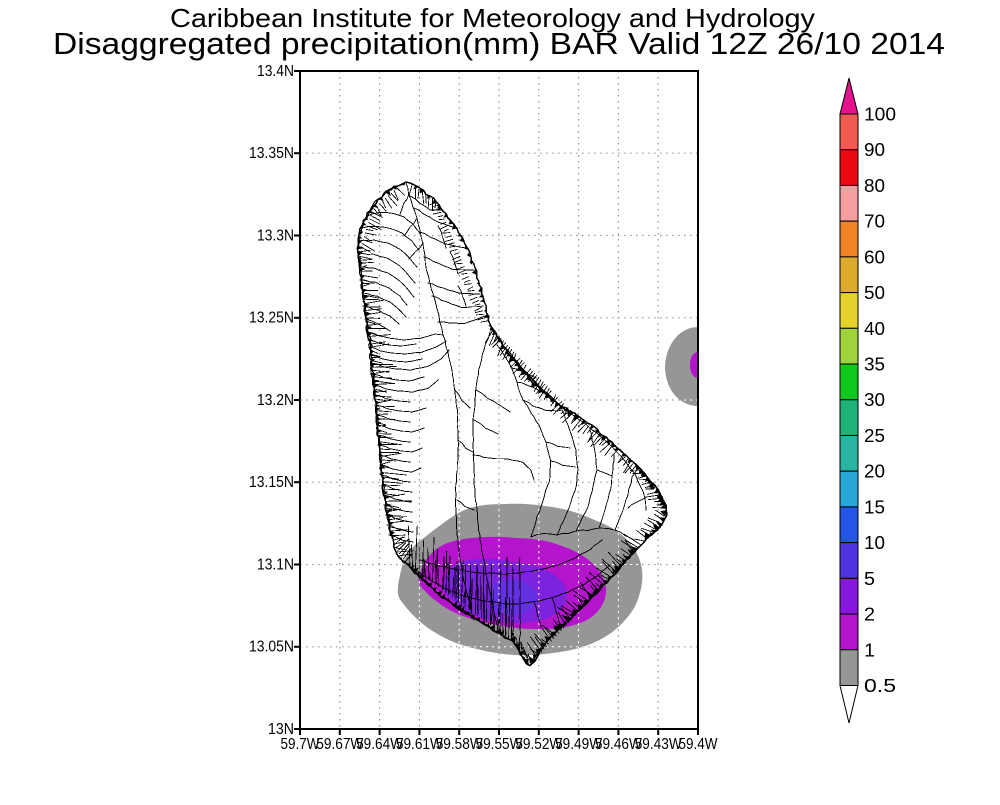  Describe the element at coordinates (874, 542) in the screenshot. I see `svg-text: 10` at that location.